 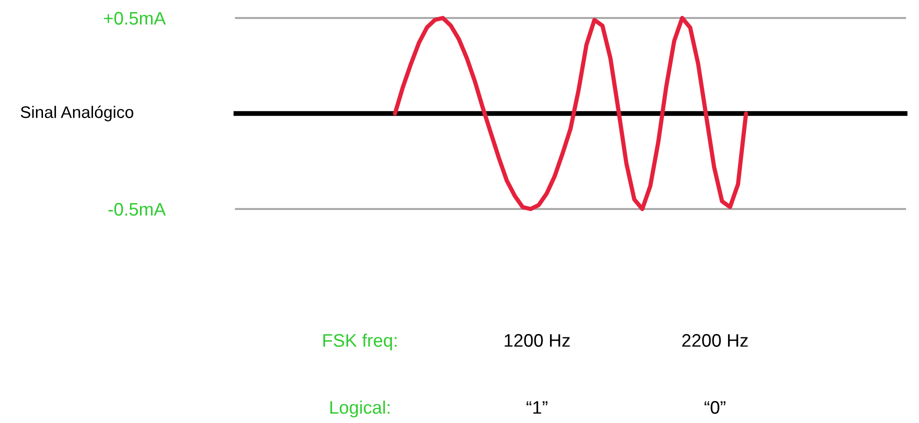 I want to click on ref-line-label: Sinal Analógico, so click(x=77, y=114).